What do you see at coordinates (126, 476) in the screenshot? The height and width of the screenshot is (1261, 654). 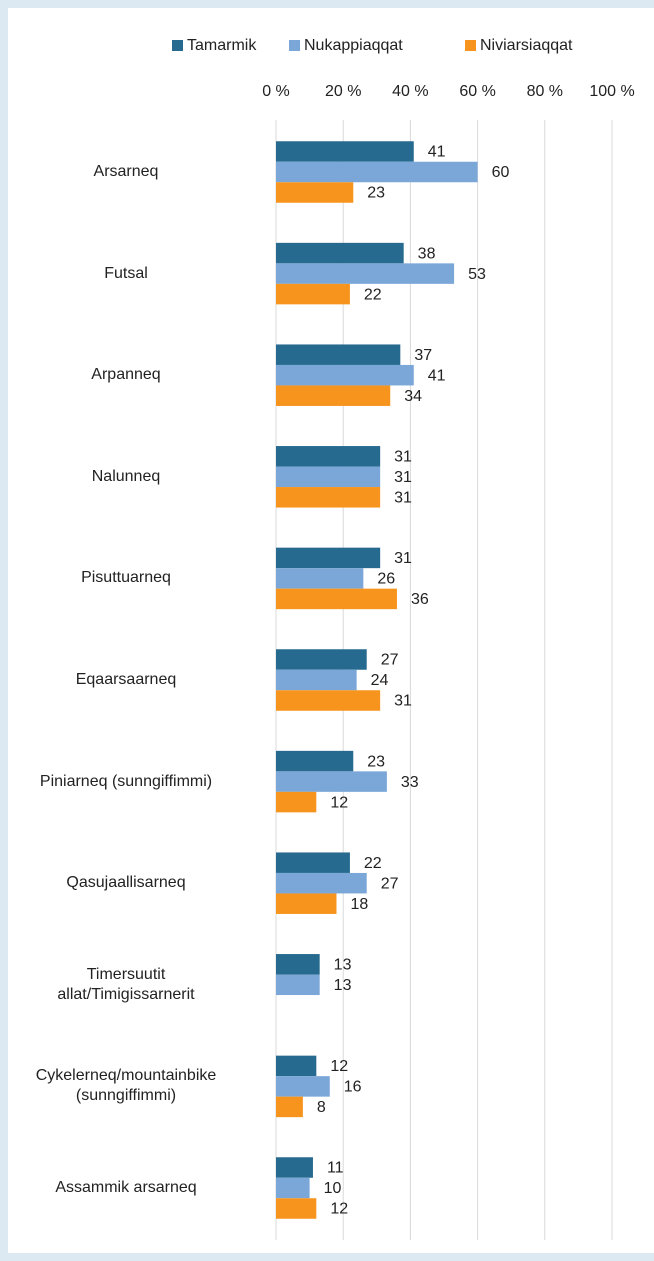 I see `category-label: Nalunneq` at bounding box center [126, 476].